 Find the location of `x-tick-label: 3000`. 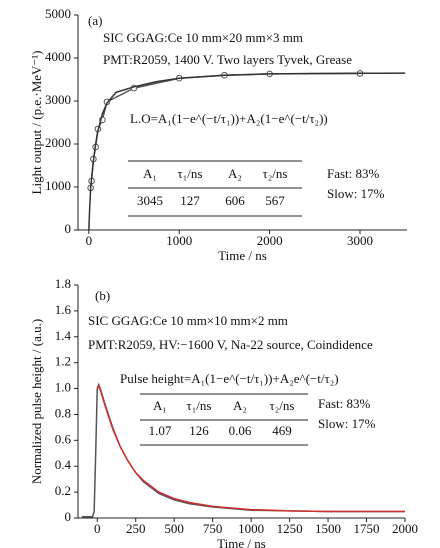

x-tick-label: 3000 is located at coordinates (360, 240).